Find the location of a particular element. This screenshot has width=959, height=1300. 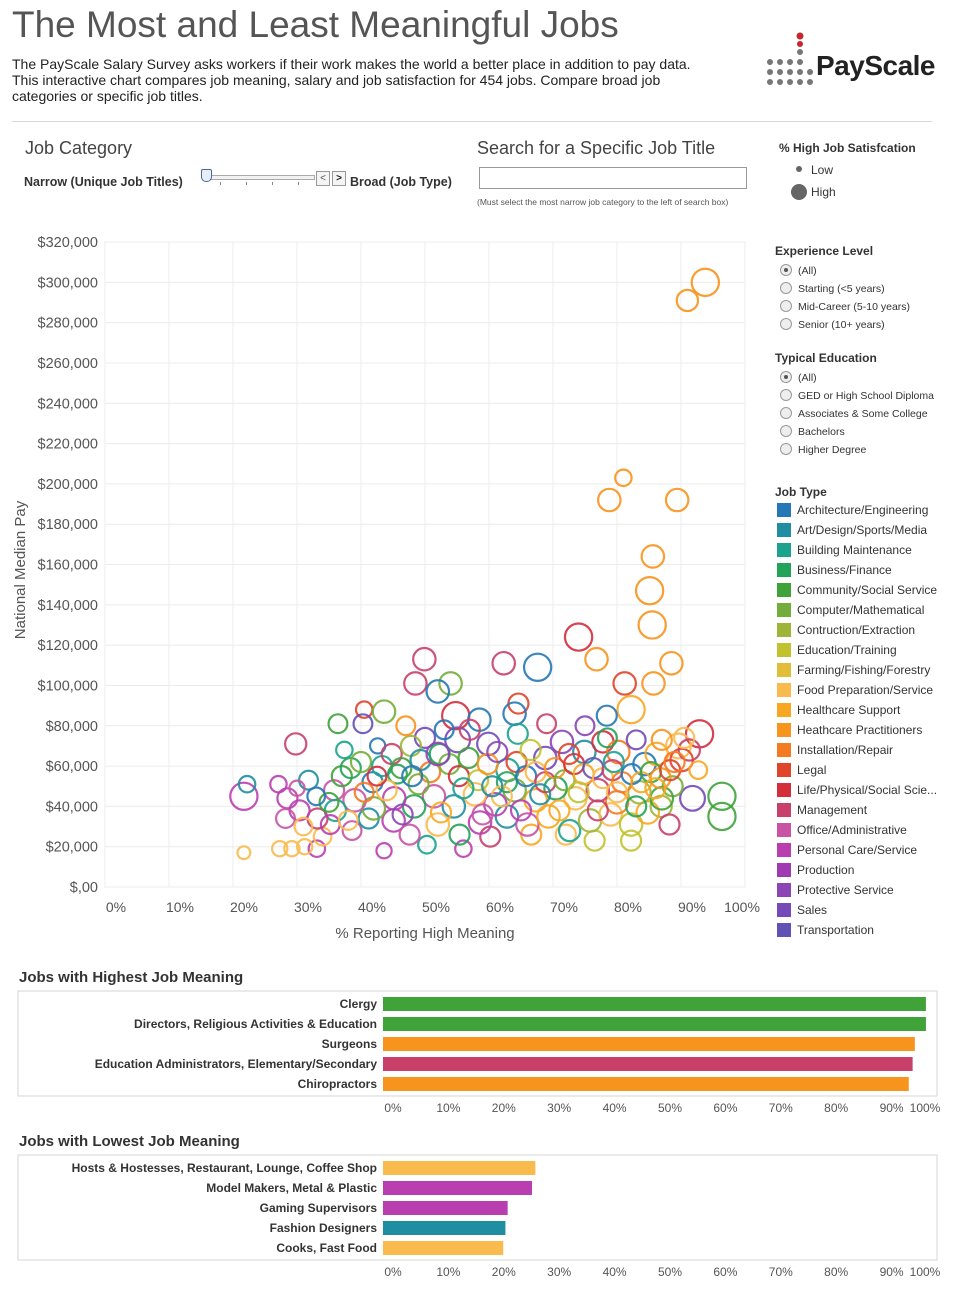

job-category-slider is located at coordinates (260, 180).